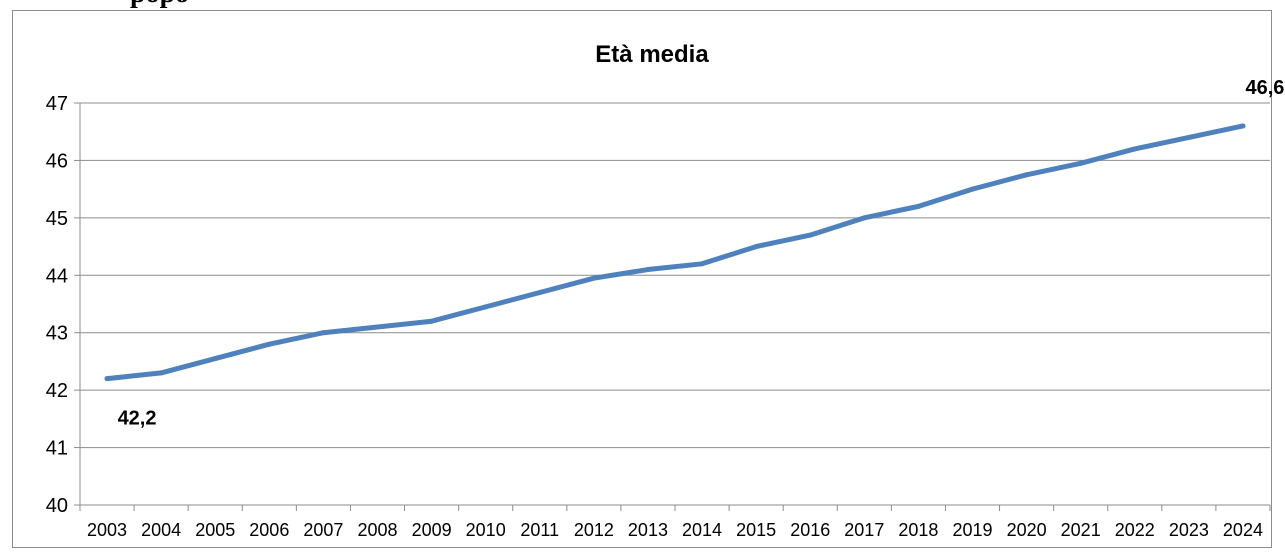 Image resolution: width=1285 pixels, height=552 pixels. I want to click on chart-title: Età media, so click(652, 54).